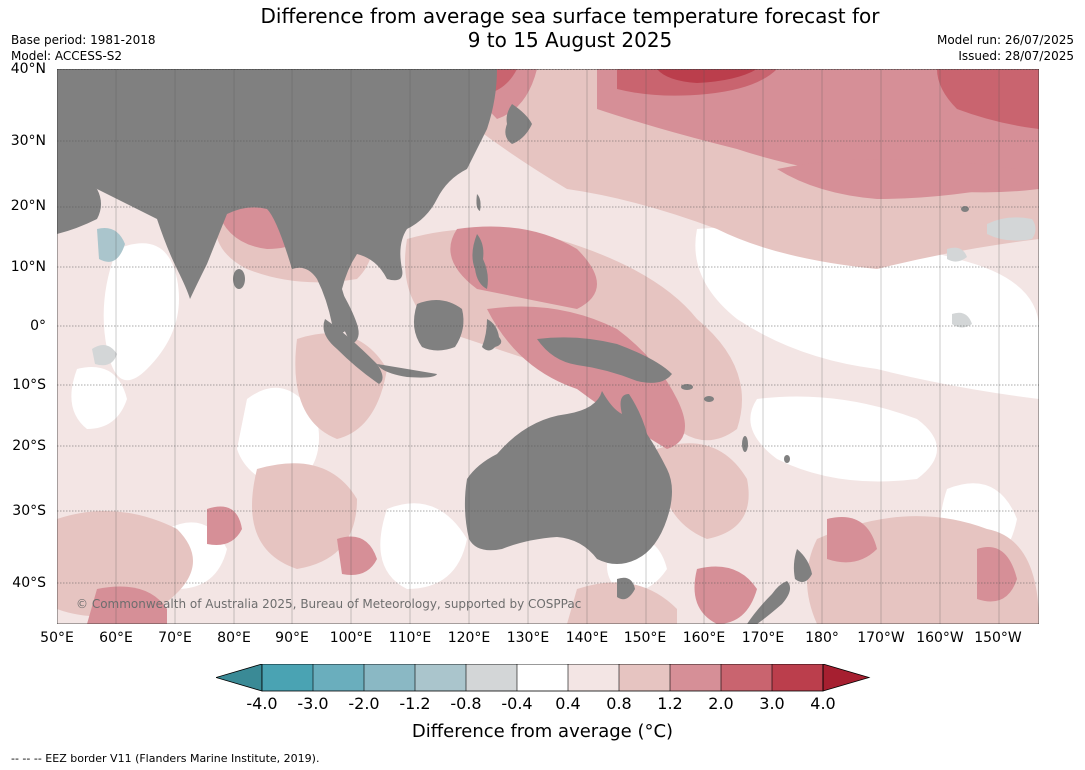 The image size is (1085, 770). I want to click on cbar-tick-neg4: -4.0, so click(262, 703).